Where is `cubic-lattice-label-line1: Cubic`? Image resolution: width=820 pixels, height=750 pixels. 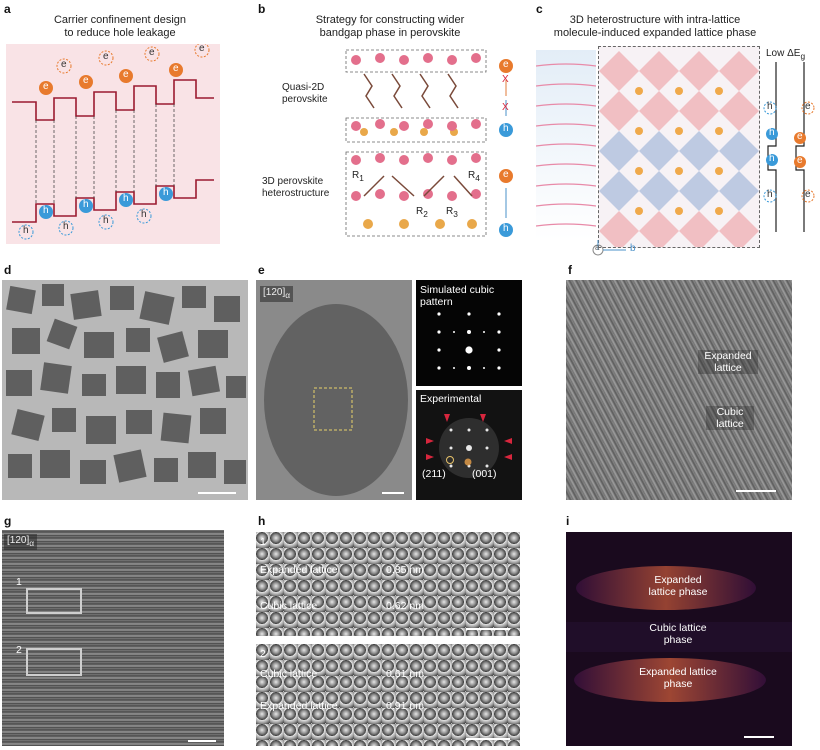
cubic-lattice-label-line1: Cubic is located at coordinates (730, 412).